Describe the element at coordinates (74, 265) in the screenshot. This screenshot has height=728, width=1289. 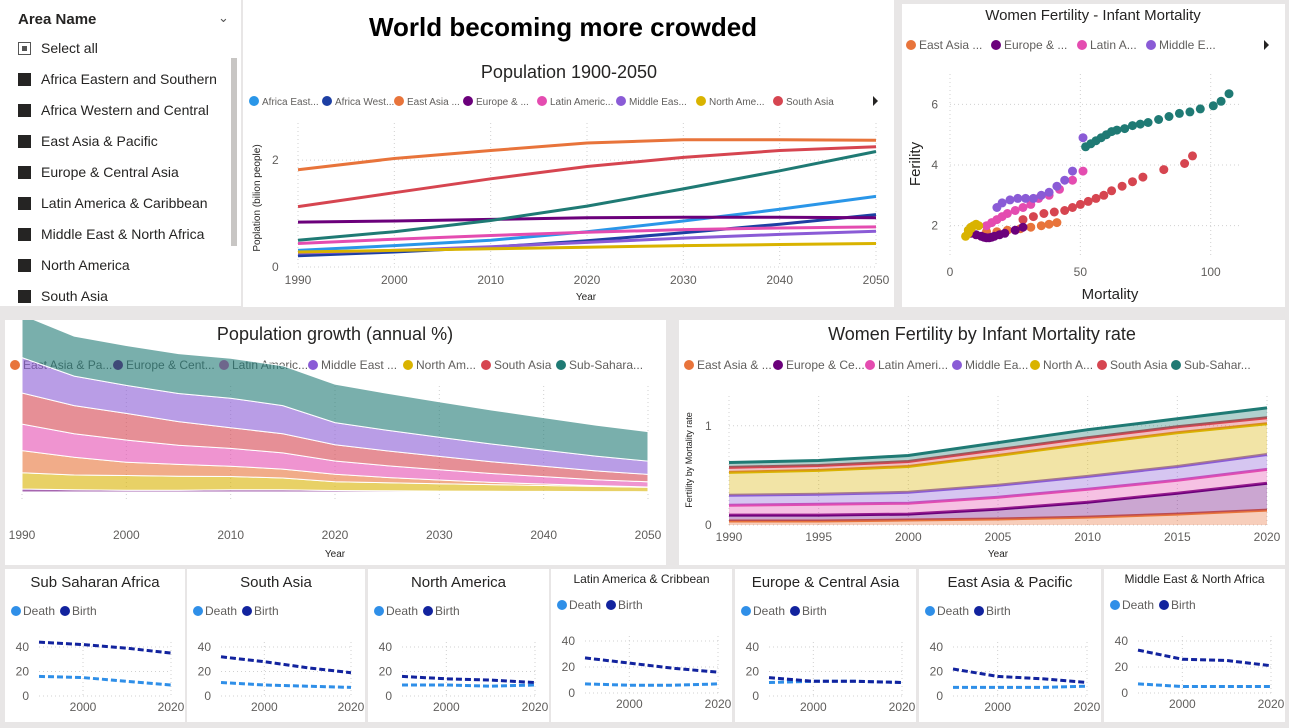
I see `slicer-item: North America` at that location.